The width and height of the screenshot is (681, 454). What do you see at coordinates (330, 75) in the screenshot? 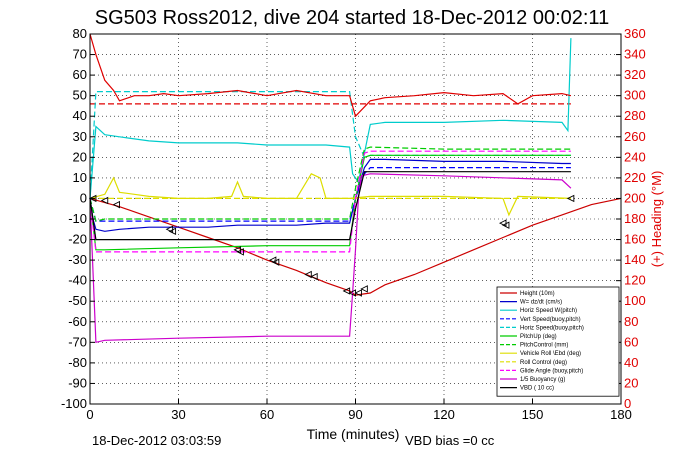
I see `series-heading` at bounding box center [330, 75].